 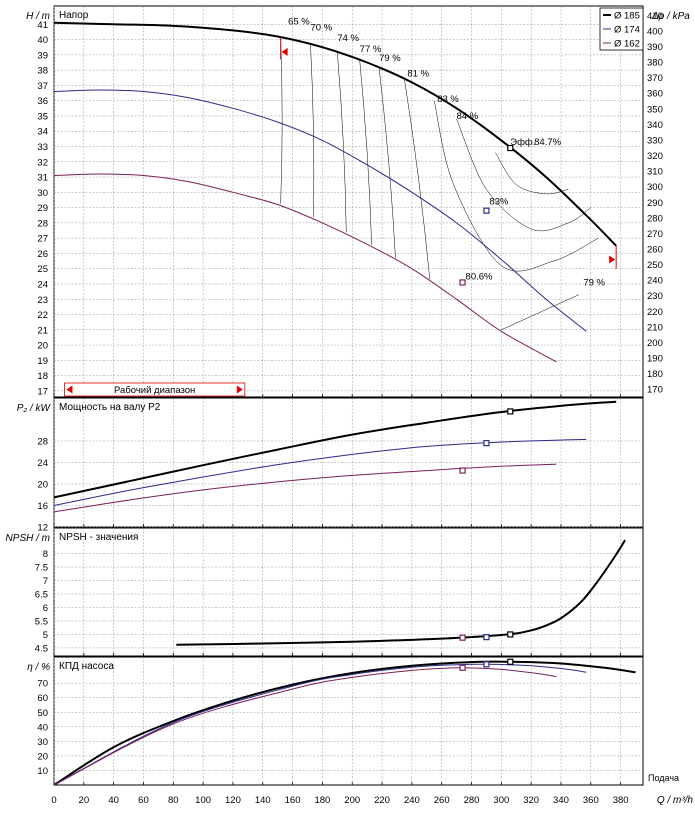 What do you see at coordinates (627, 16) in the screenshot?
I see `legend-label: Ø 185` at bounding box center [627, 16].